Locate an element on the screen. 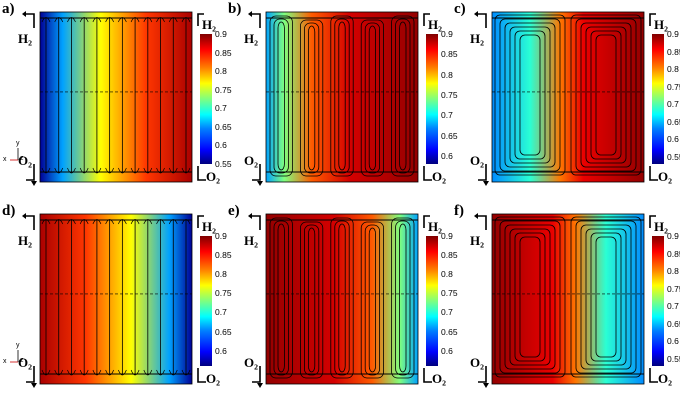  colorbar-a is located at coordinates (206, 99).